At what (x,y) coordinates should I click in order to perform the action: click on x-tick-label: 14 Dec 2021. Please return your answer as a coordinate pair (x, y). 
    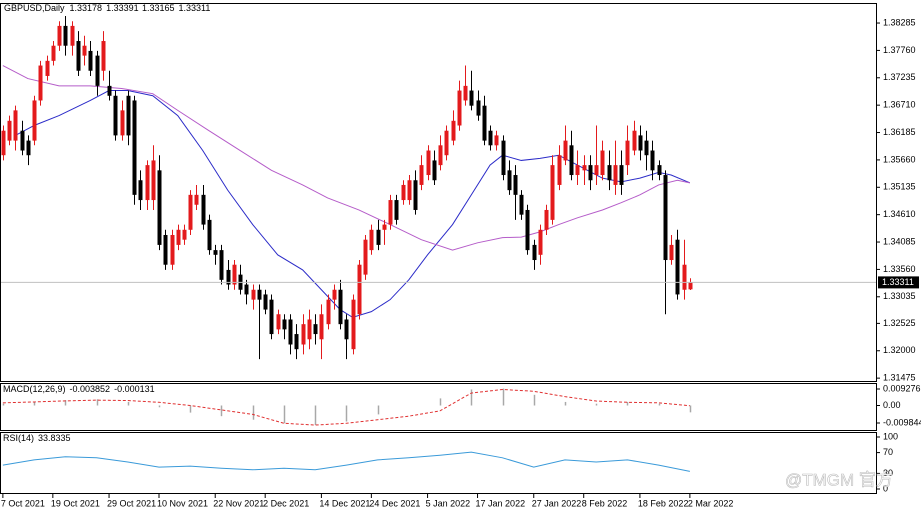
    Looking at the image, I should click on (344, 503).